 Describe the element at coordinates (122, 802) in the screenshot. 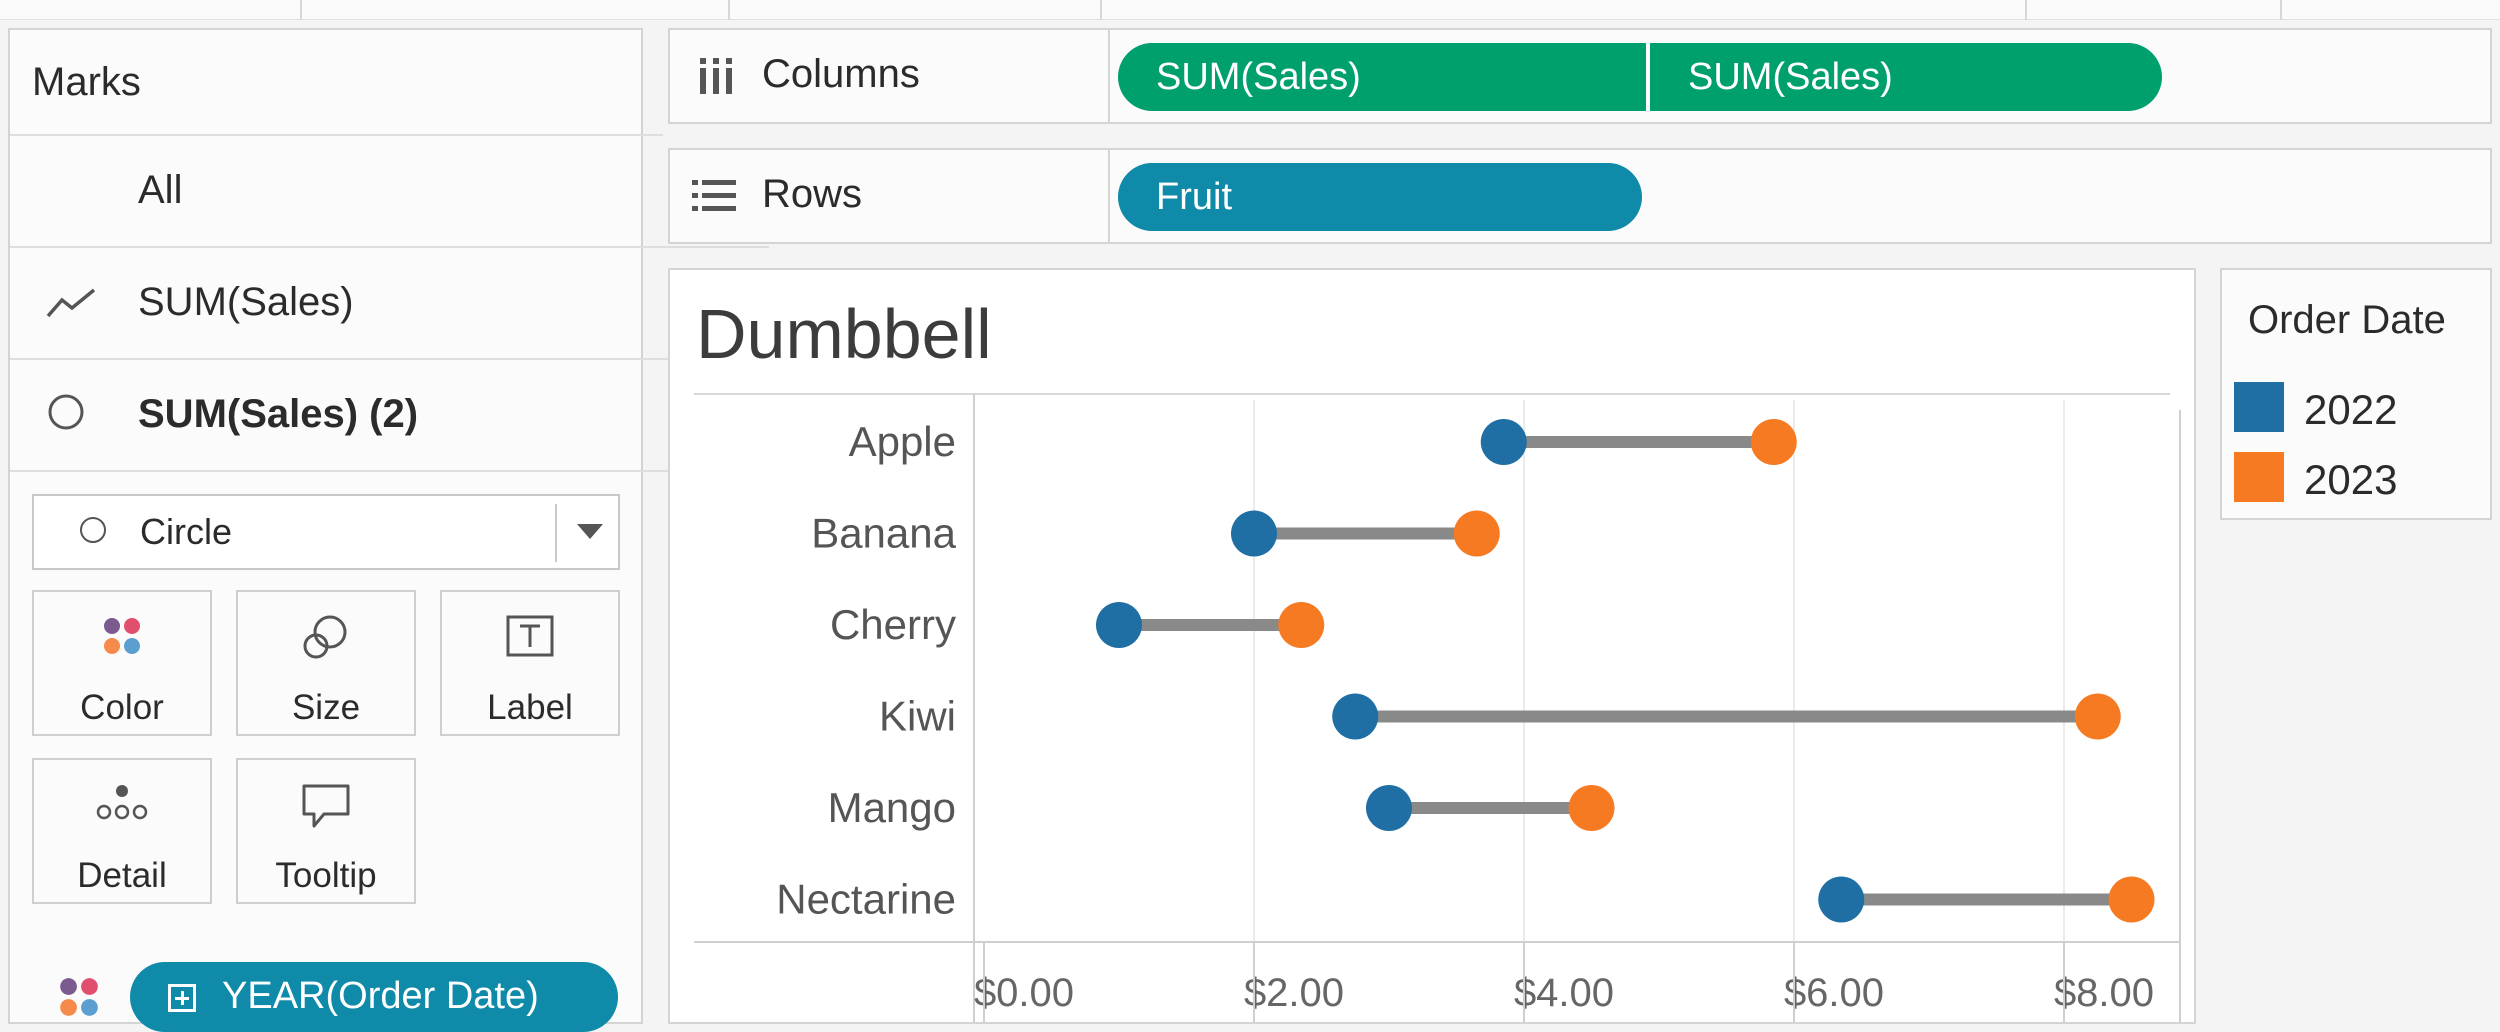

I see `detail-icon` at that location.